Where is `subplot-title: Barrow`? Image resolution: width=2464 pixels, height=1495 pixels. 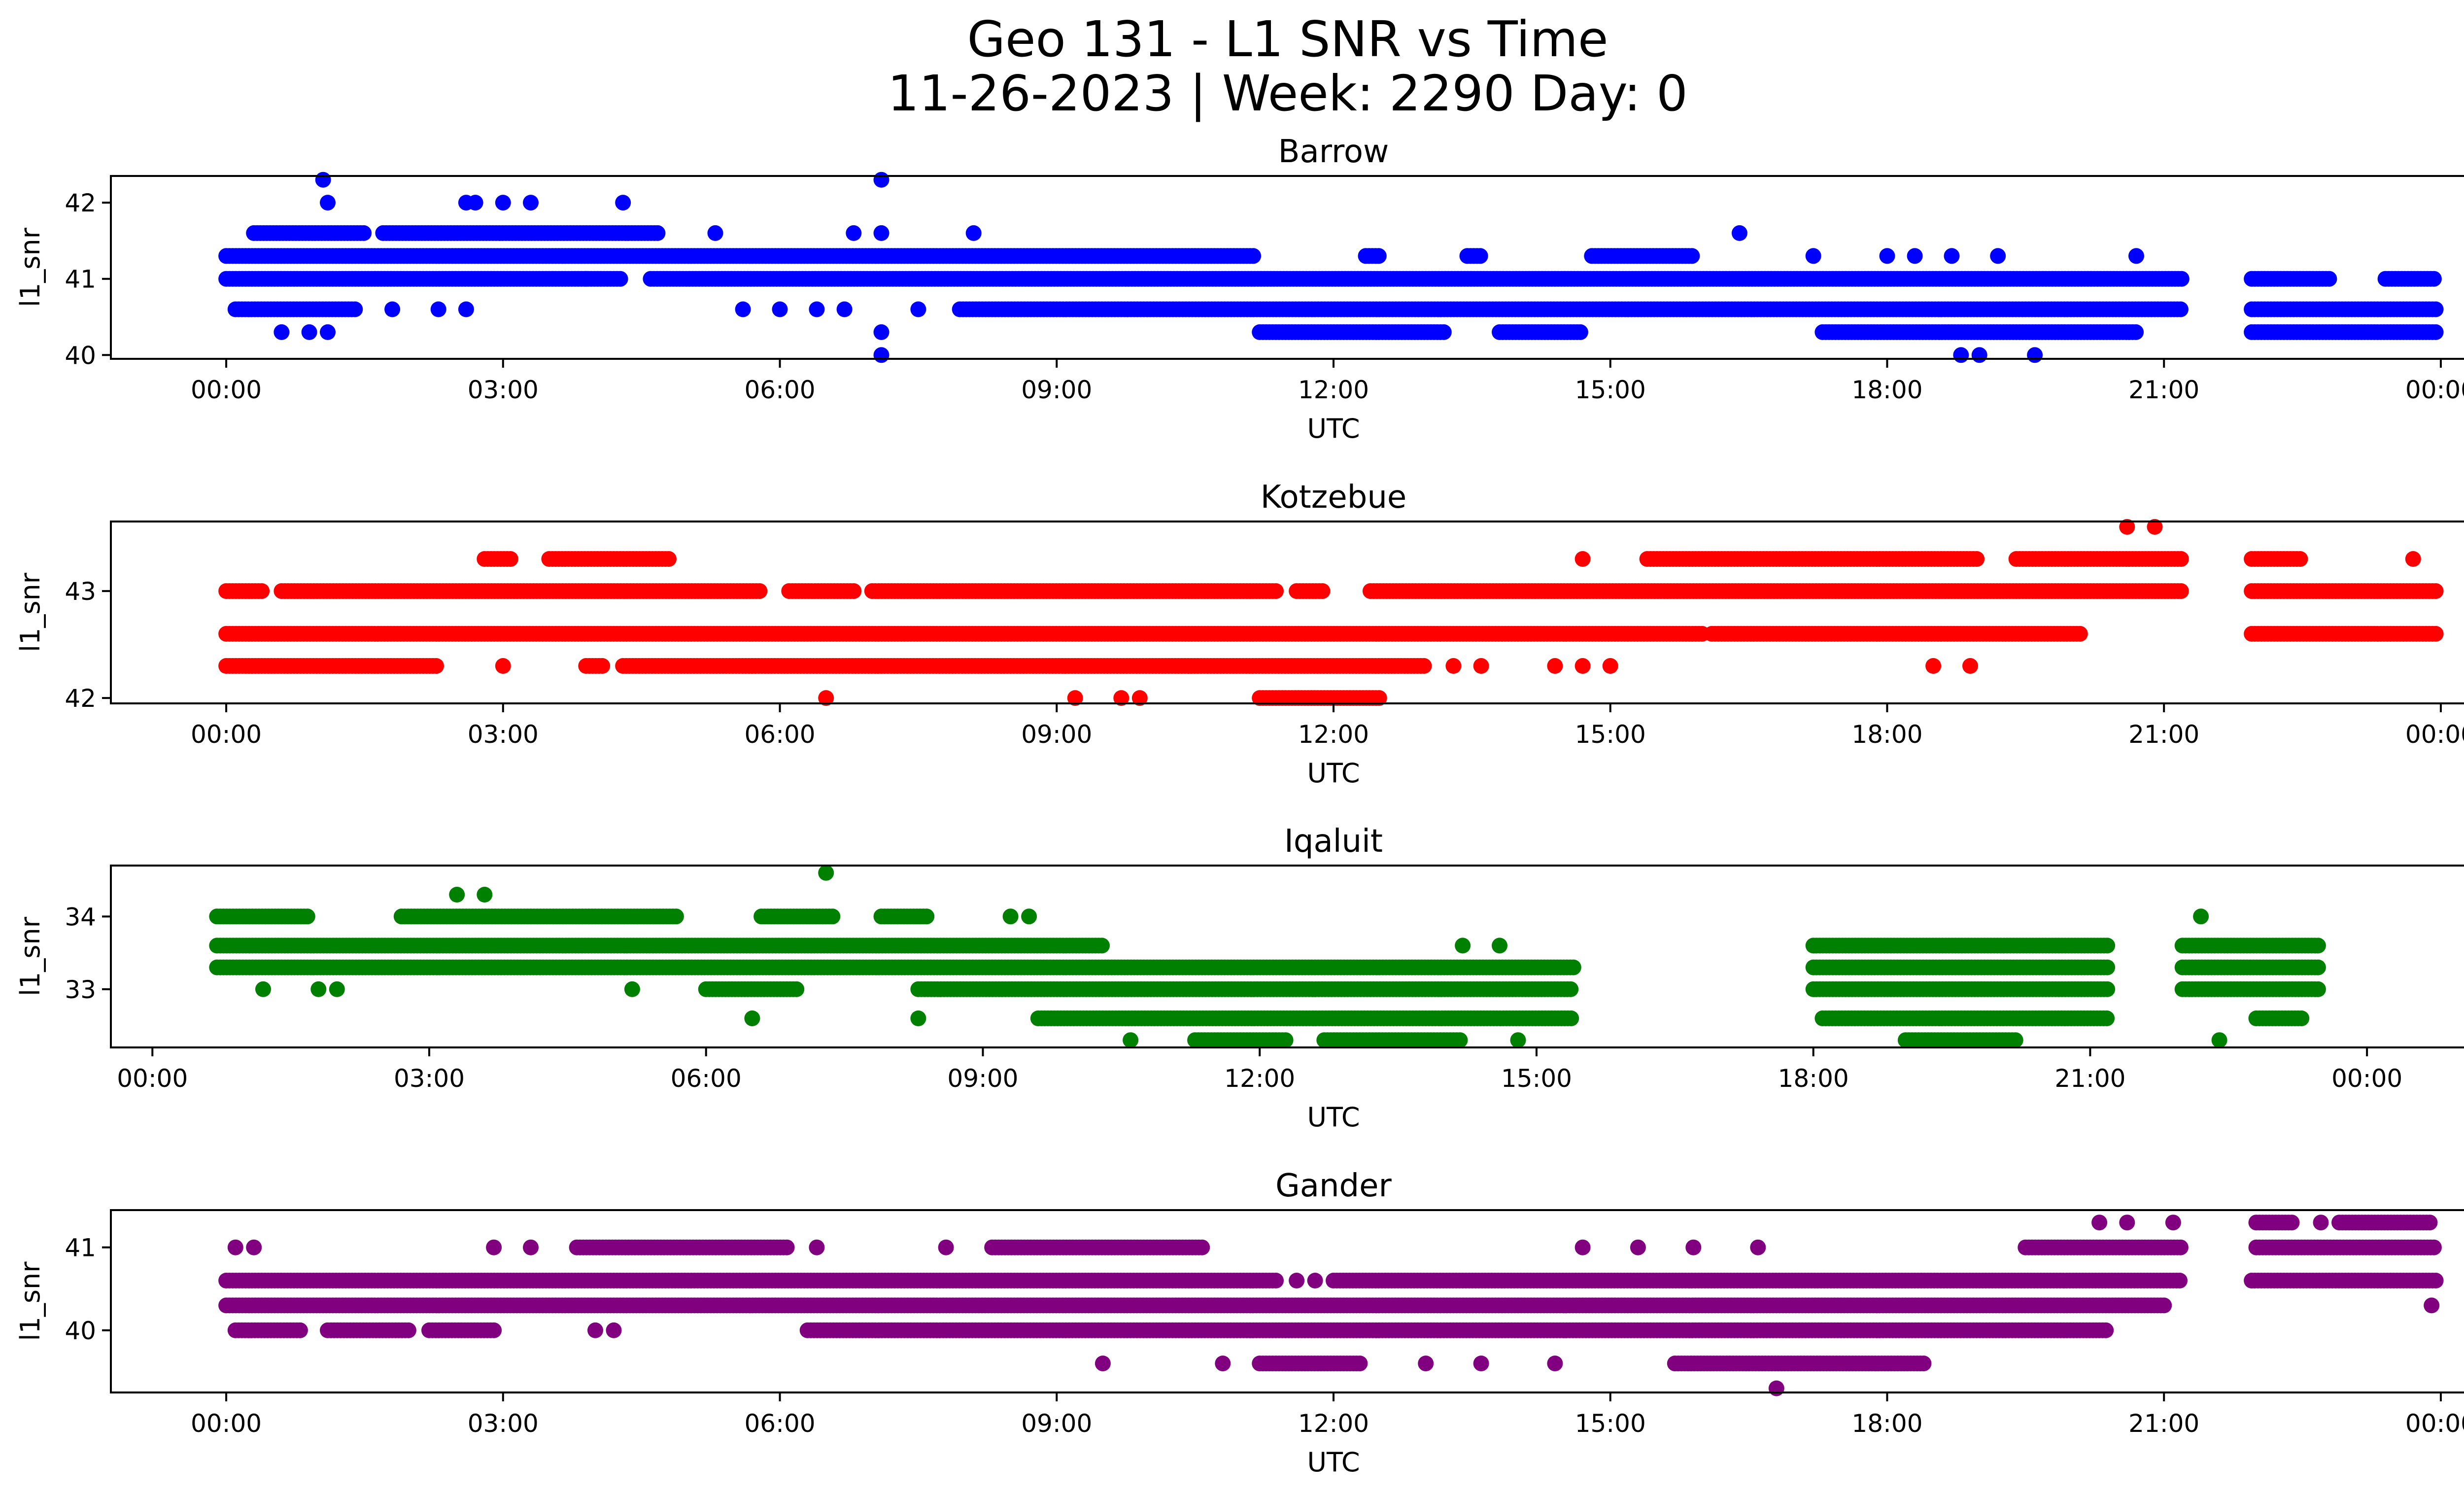
subplot-title: Barrow is located at coordinates (1333, 152).